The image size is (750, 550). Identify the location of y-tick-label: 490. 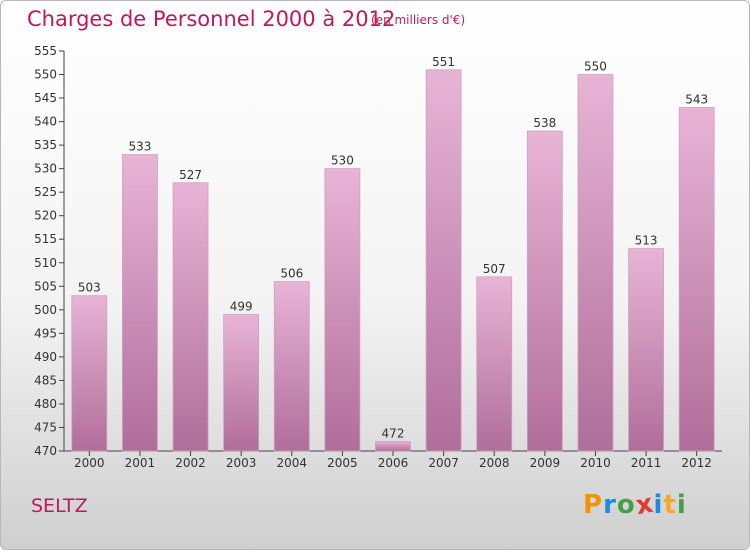
(45, 357).